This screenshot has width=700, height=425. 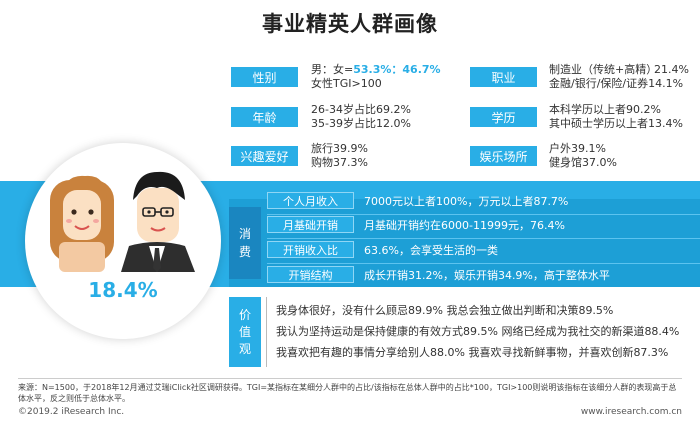 What do you see at coordinates (431, 250) in the screenshot?
I see `spend-income-ratio-value: 63.6%，会享受生活的一类` at bounding box center [431, 250].